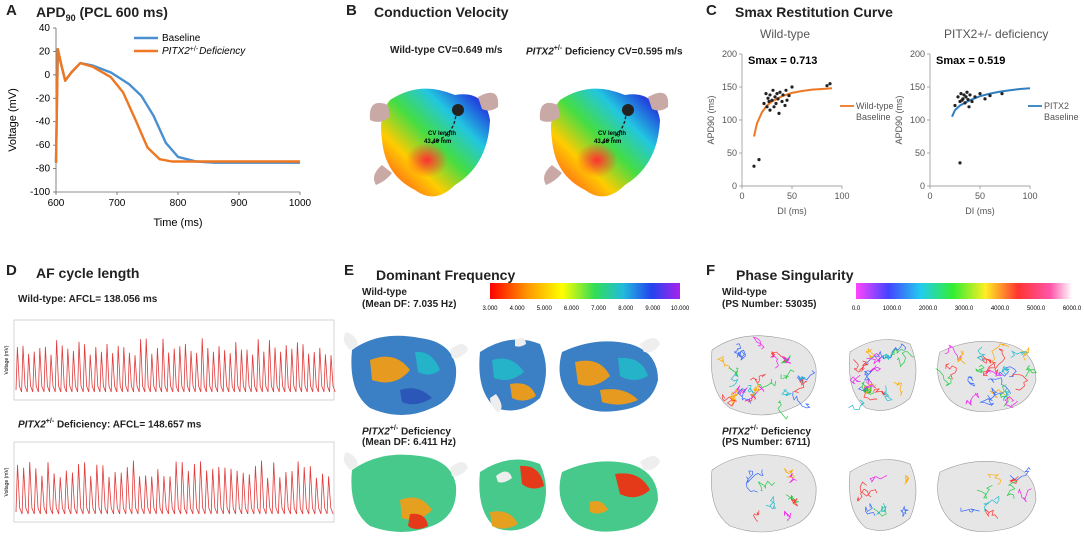 The height and width of the screenshot is (542, 1084). I want to click on def-af-trace, so click(174, 487).